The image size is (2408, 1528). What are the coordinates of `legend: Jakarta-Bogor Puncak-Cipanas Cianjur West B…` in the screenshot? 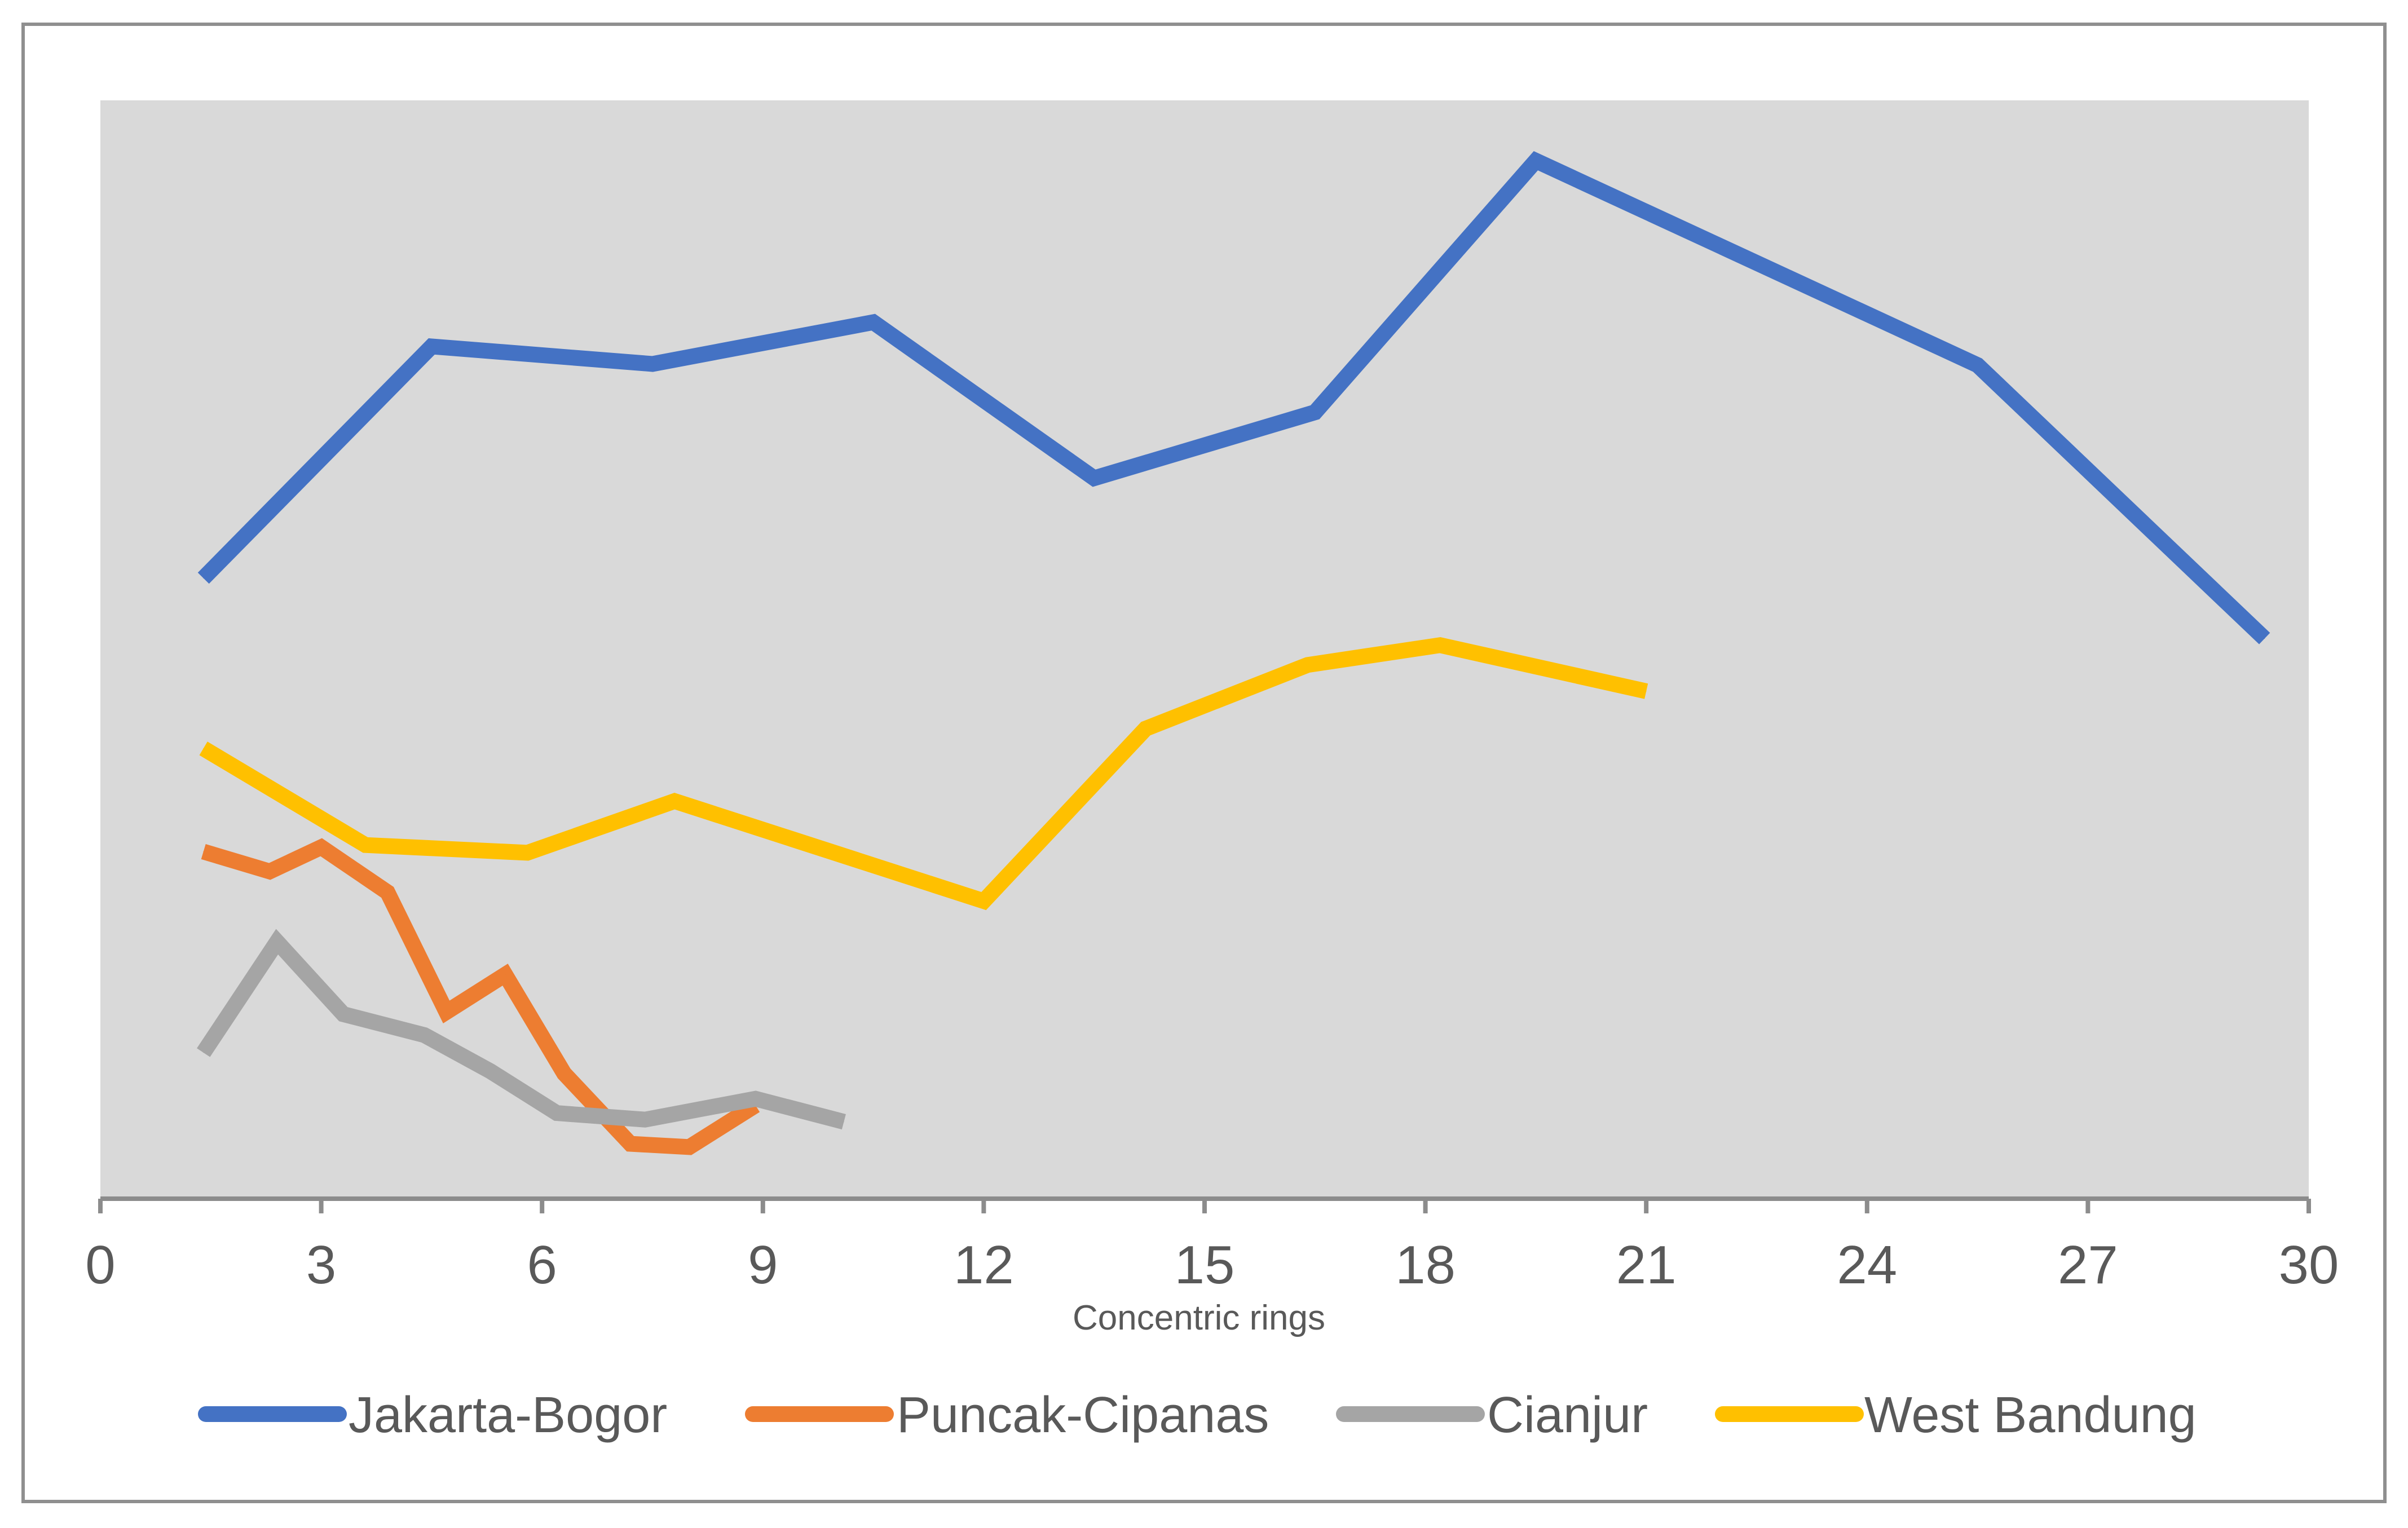 It's located at (1197, 1415).